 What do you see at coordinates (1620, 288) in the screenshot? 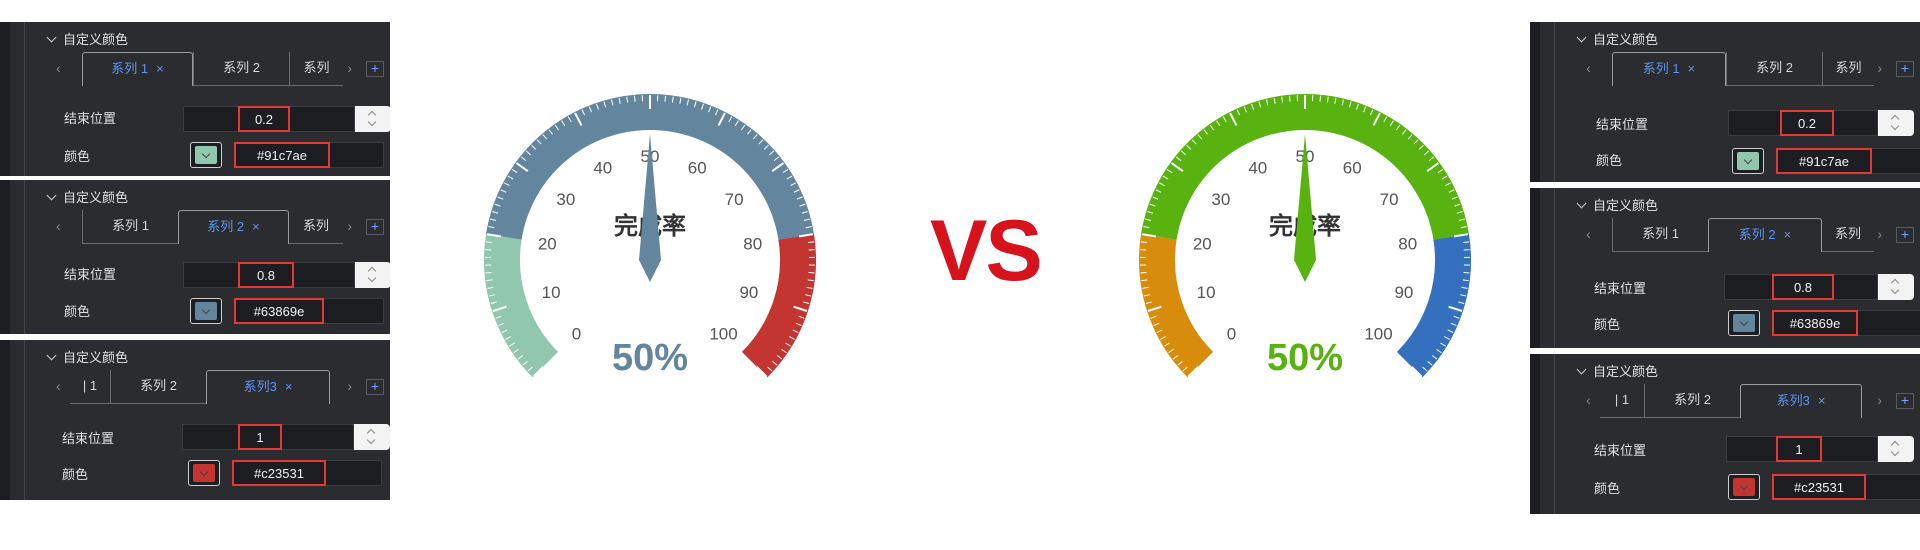
I see `end-position-label: 结束位置` at bounding box center [1620, 288].